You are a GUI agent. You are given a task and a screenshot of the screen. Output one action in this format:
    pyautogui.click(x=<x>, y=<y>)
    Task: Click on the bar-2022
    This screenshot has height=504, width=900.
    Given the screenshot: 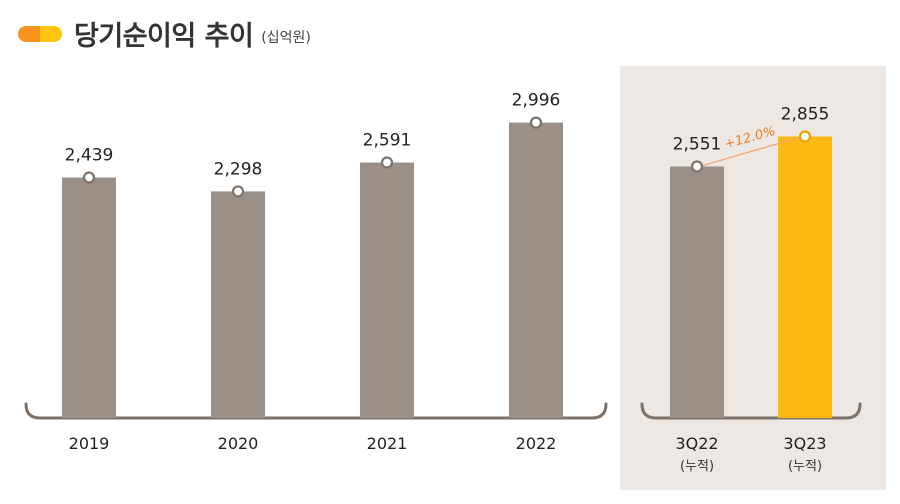 What is the action you would take?
    pyautogui.click(x=536, y=270)
    